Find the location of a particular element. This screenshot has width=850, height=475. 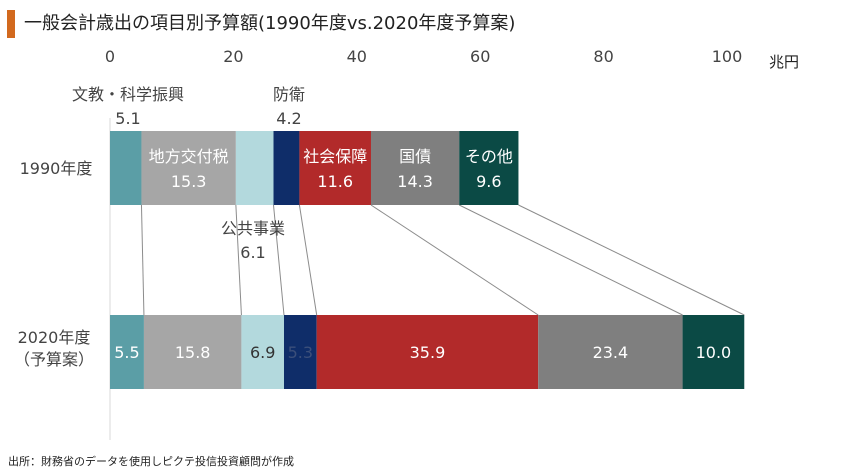

x-tick-label: 80 is located at coordinates (603, 56).